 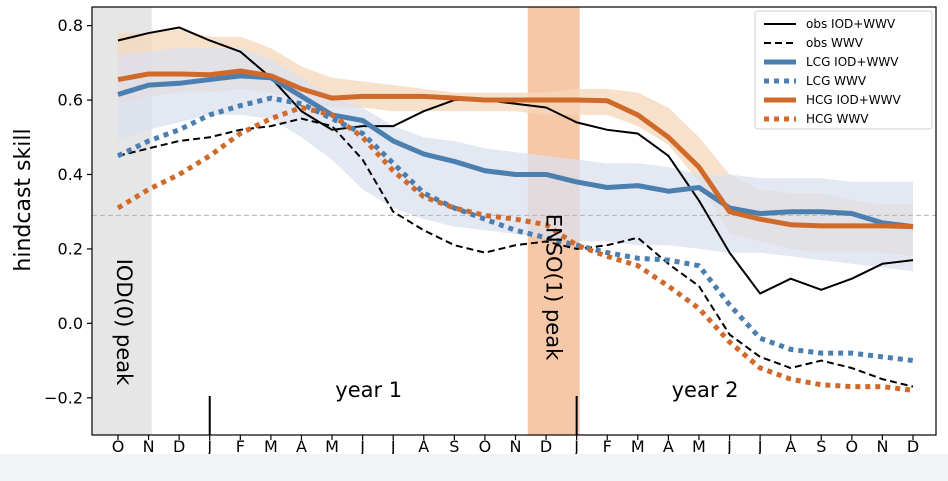 I want to click on label-iod-0-peak: IOD(0) peak, so click(x=124, y=322).